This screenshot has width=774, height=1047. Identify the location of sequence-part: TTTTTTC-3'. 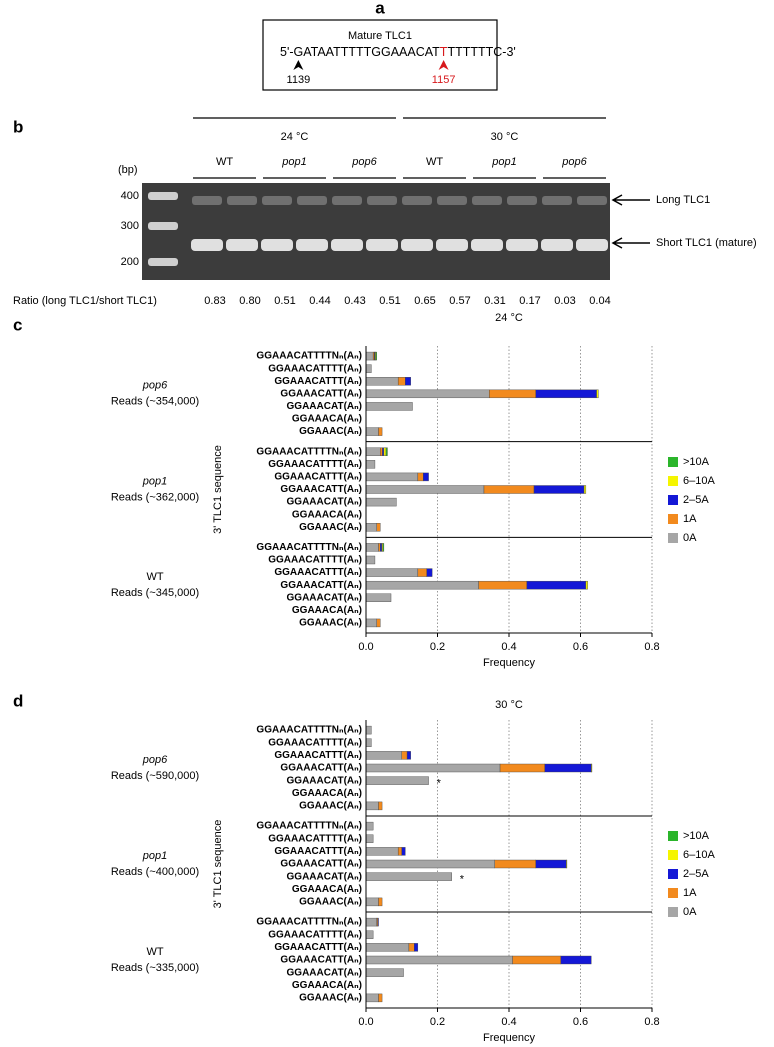
(481, 52).